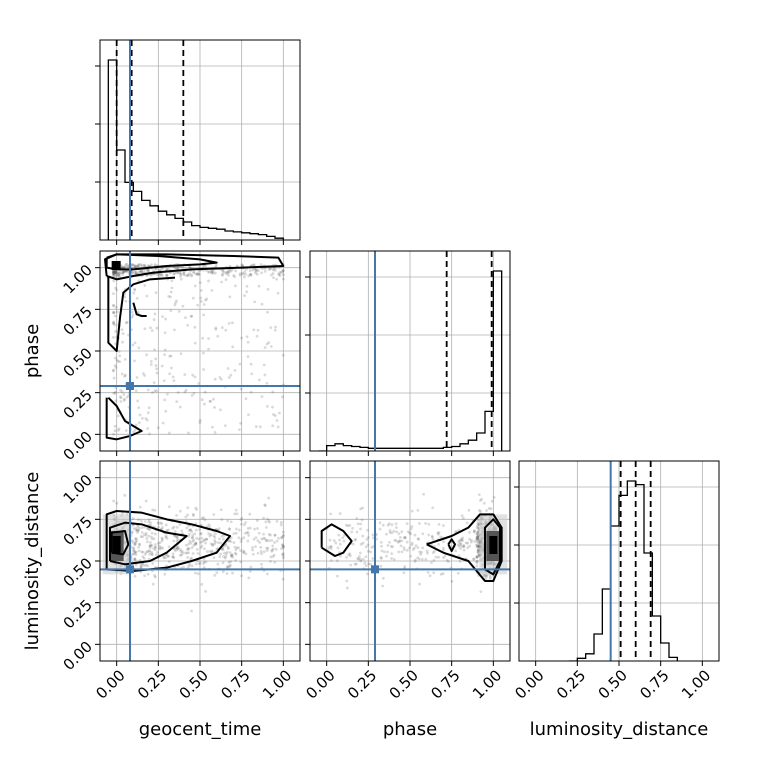 This screenshot has height=760, width=760. Describe the element at coordinates (408, 563) in the screenshot. I see `panel-luminosity_distance-phase` at that location.